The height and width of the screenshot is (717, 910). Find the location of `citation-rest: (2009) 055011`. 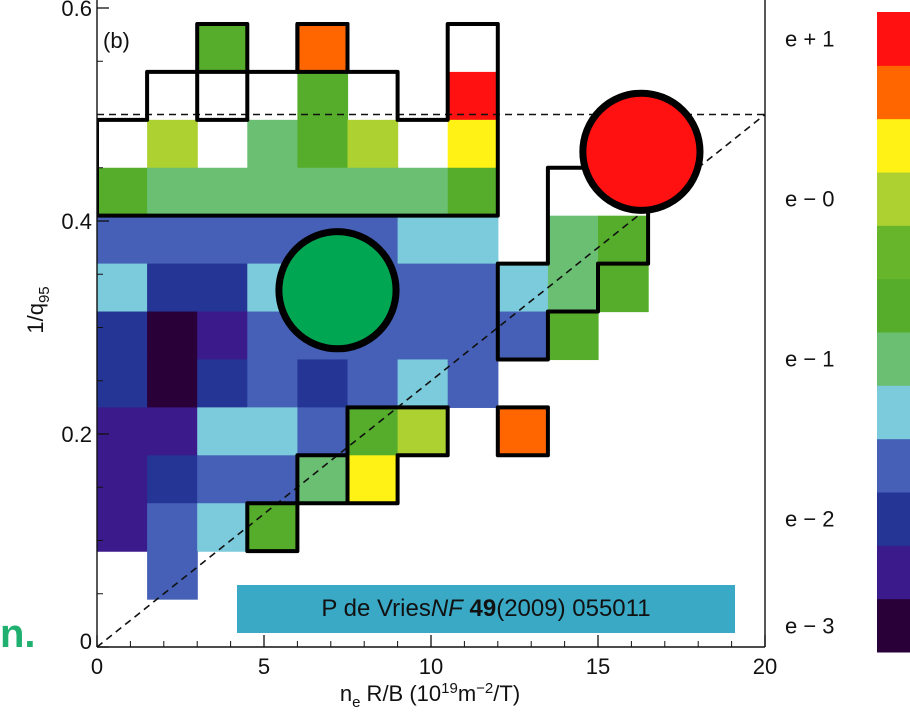

citation-rest: (2009) 055011 is located at coordinates (573, 608).